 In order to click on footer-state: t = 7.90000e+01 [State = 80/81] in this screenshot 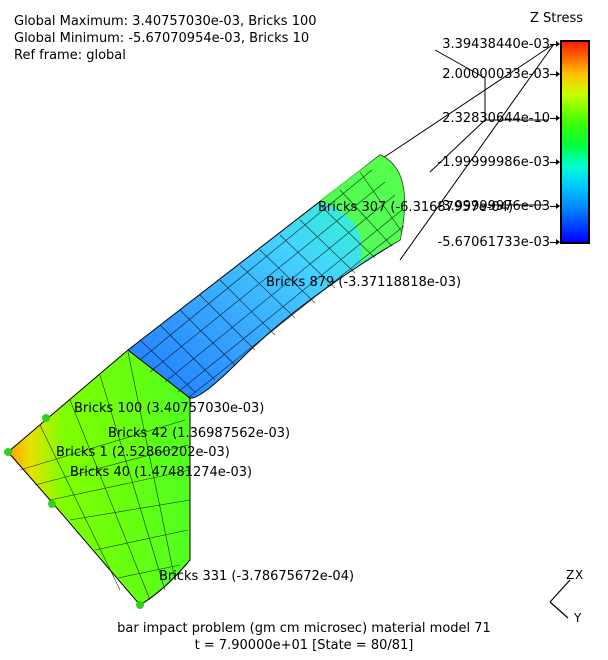, I will do `click(304, 645)`.